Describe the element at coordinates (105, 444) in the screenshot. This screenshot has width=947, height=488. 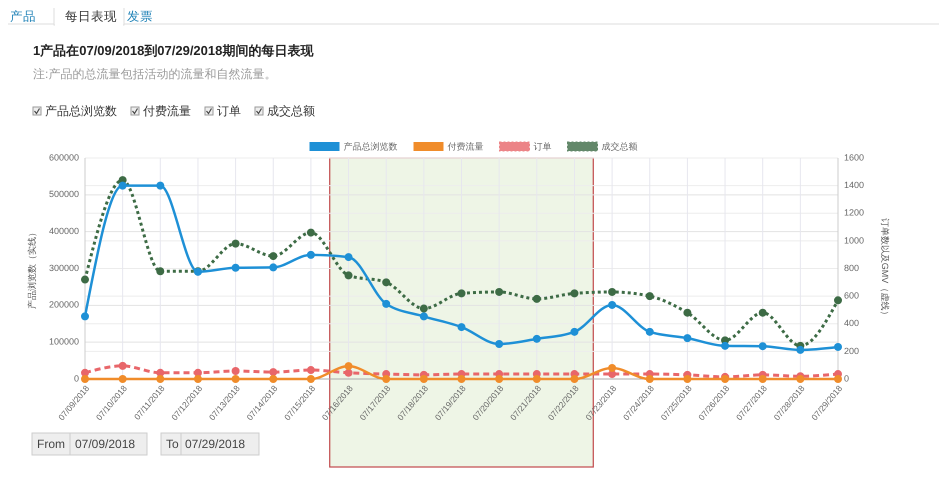
I see `text: 07/09/2018` at that location.